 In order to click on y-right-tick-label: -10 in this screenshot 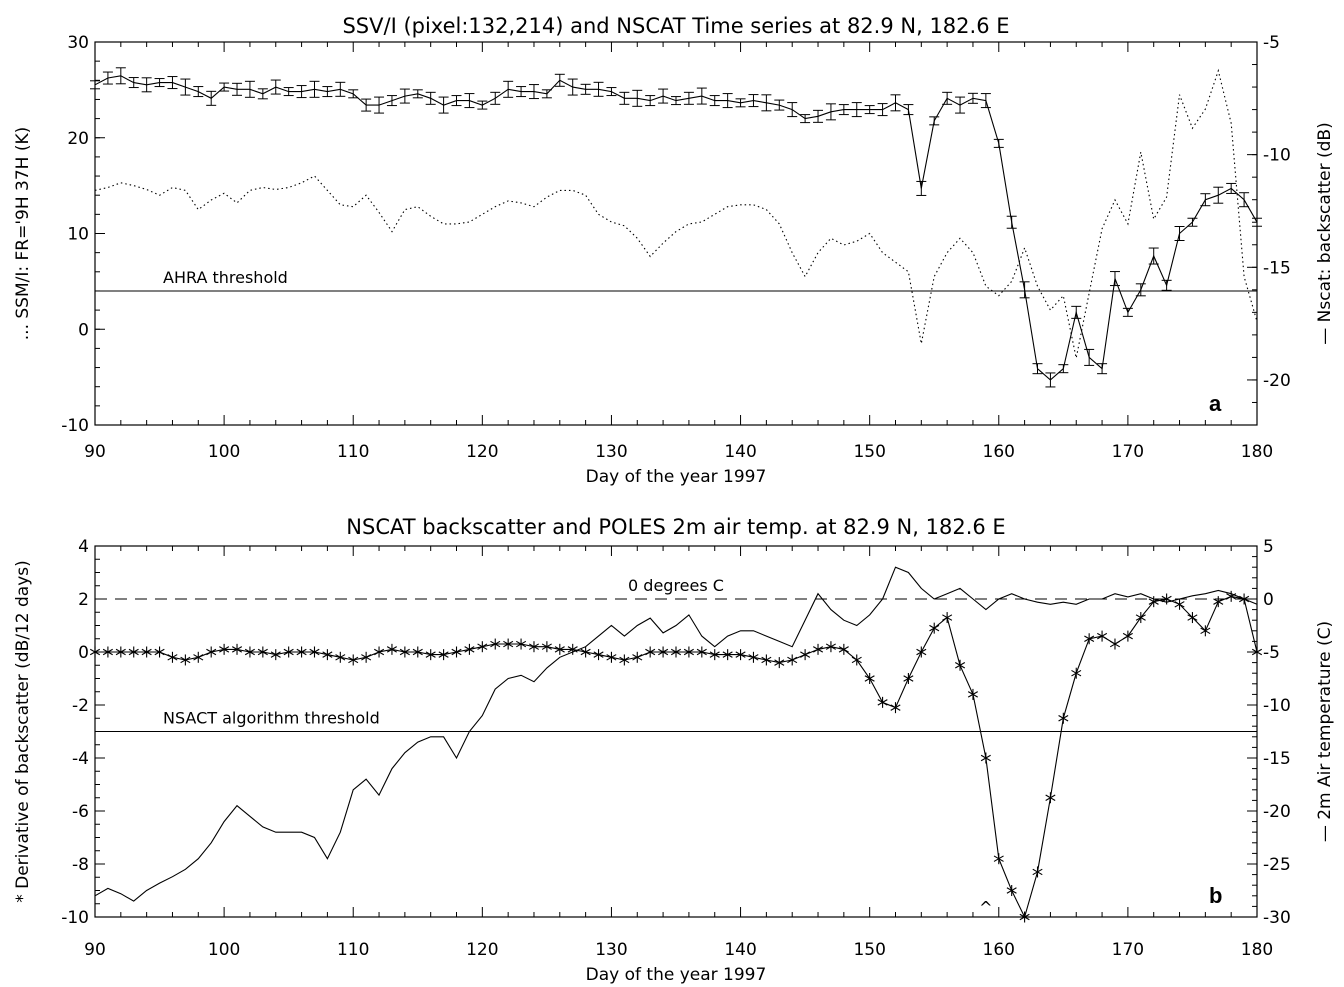, I will do `click(1277, 156)`.